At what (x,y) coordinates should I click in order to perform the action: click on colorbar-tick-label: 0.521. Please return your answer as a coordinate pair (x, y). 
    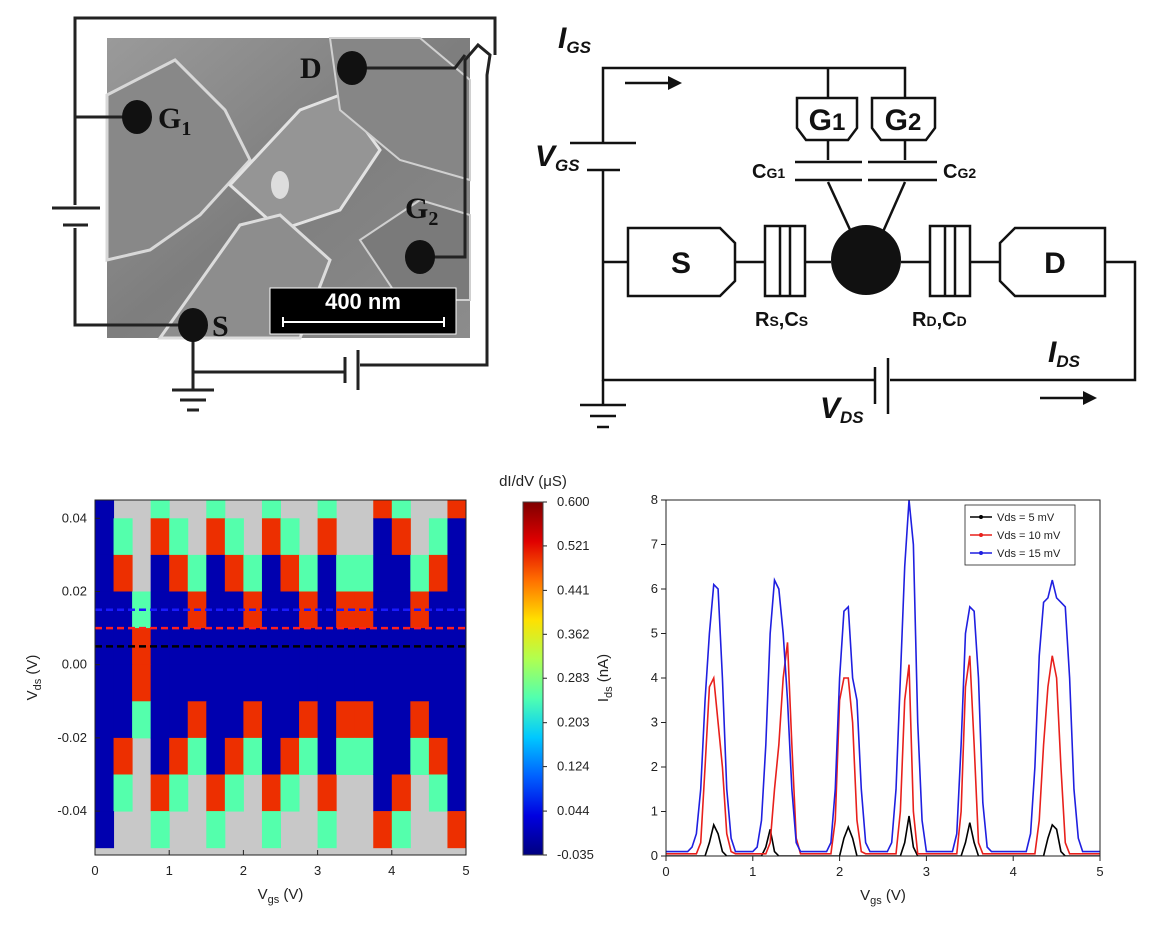
    Looking at the image, I should click on (573, 545).